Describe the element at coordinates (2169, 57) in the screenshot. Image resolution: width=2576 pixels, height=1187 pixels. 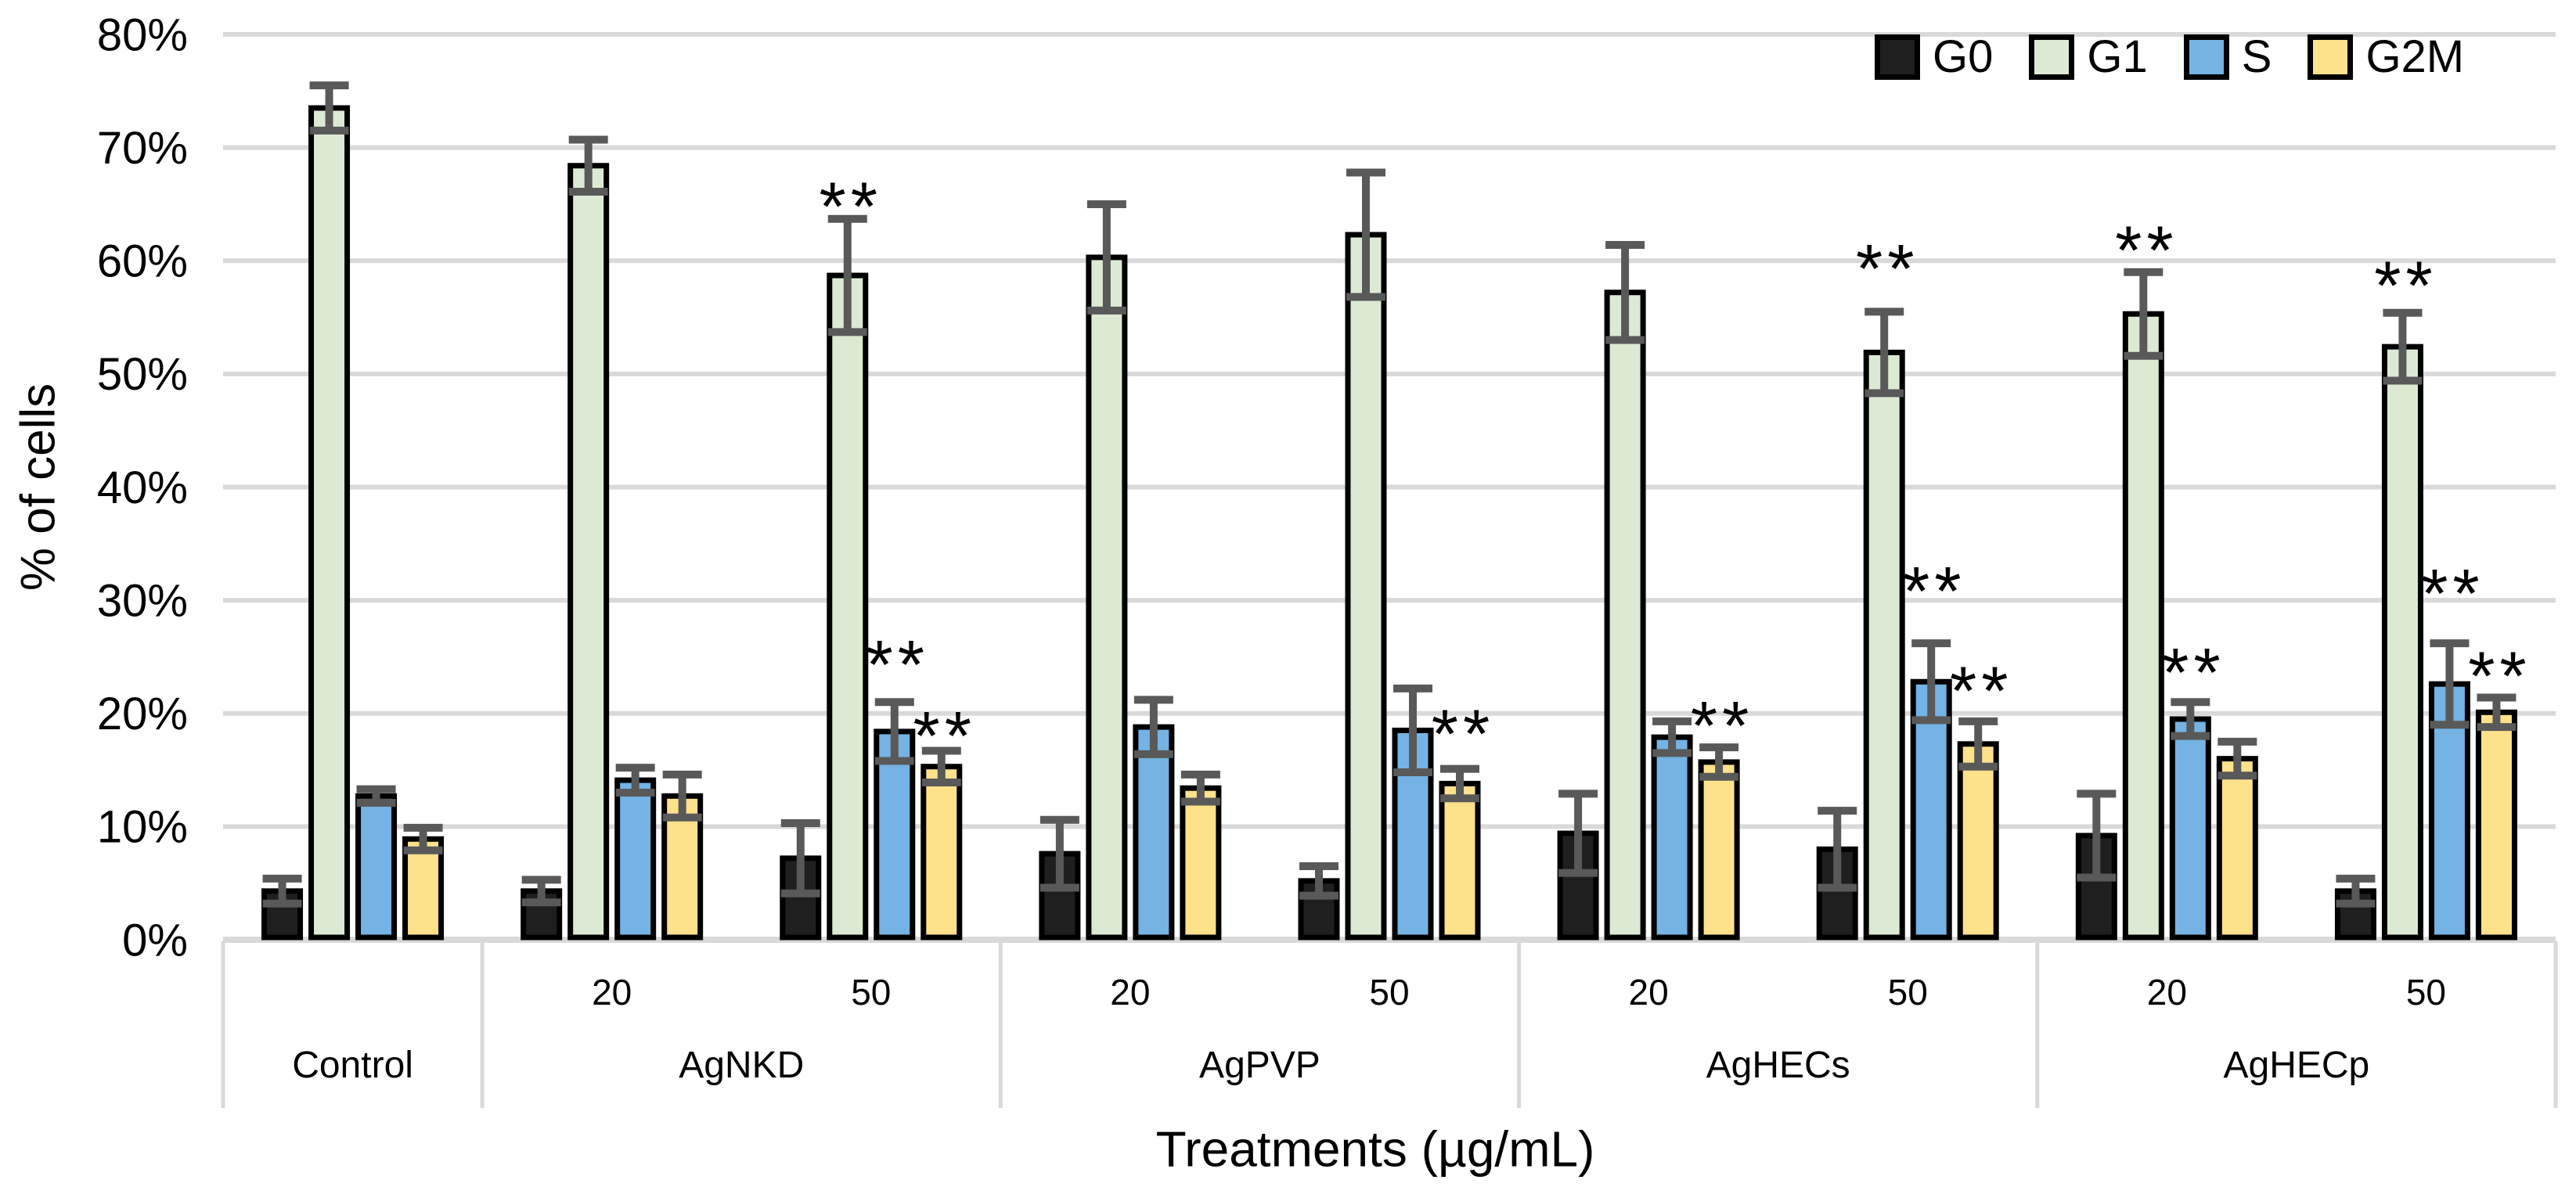
I see `chart-legend: G0 G1 S G2M` at that location.